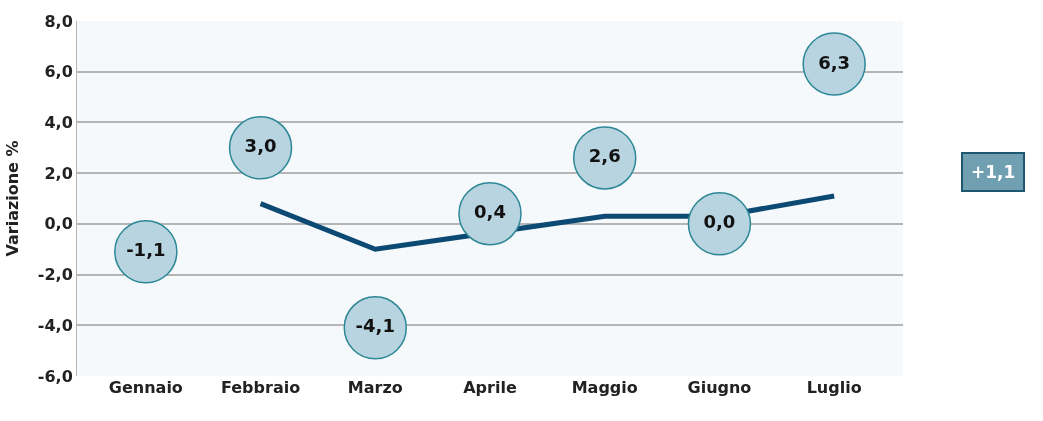 The image size is (1043, 421). What do you see at coordinates (834, 387) in the screenshot?
I see `x-tick-label: Luglio` at bounding box center [834, 387].